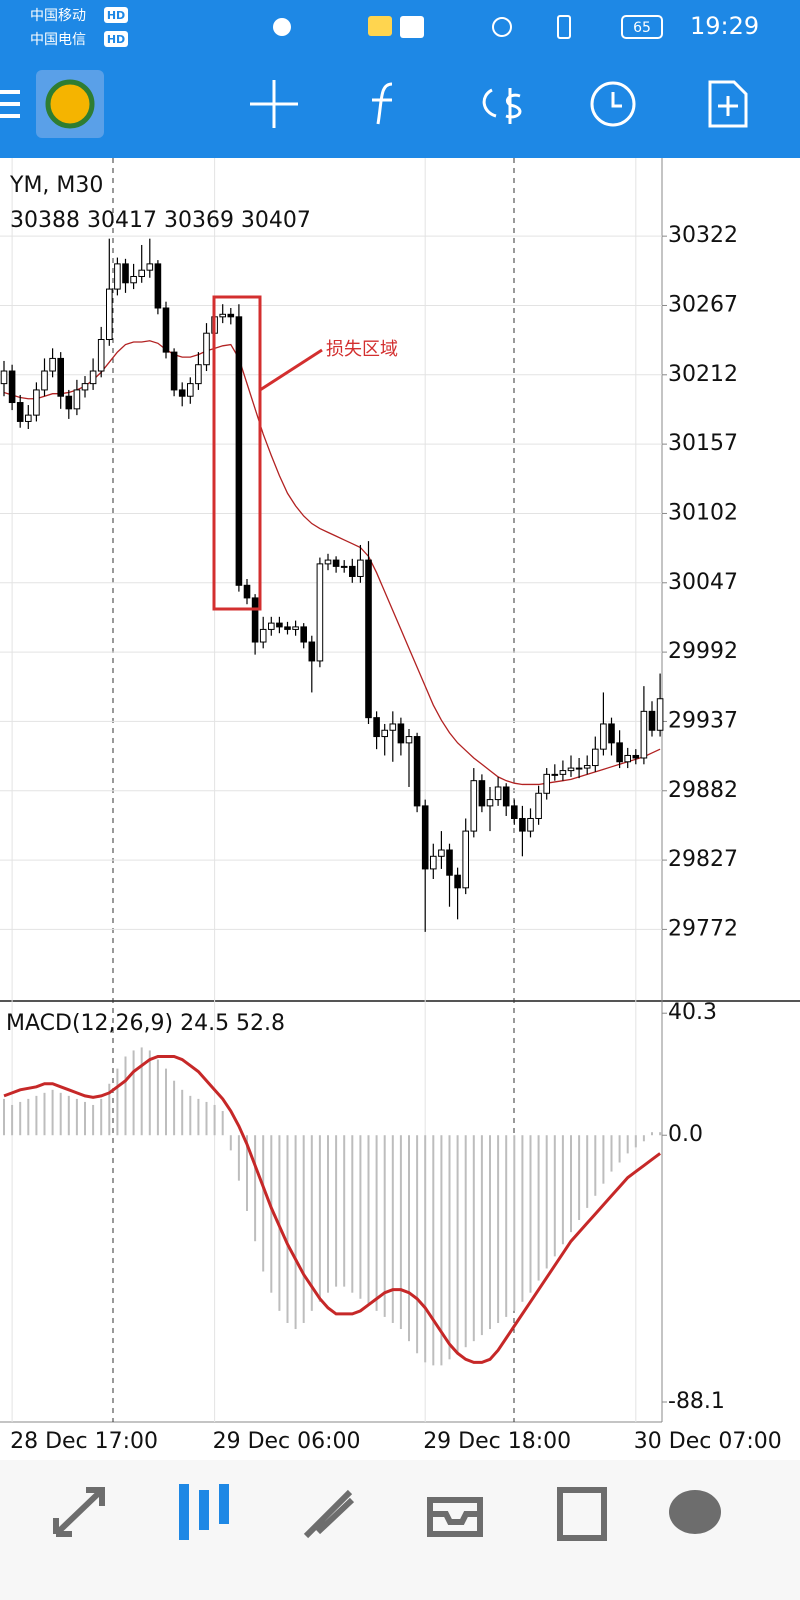  I want to click on x-tick-label: 29 Dec 06:00, so click(287, 1441).